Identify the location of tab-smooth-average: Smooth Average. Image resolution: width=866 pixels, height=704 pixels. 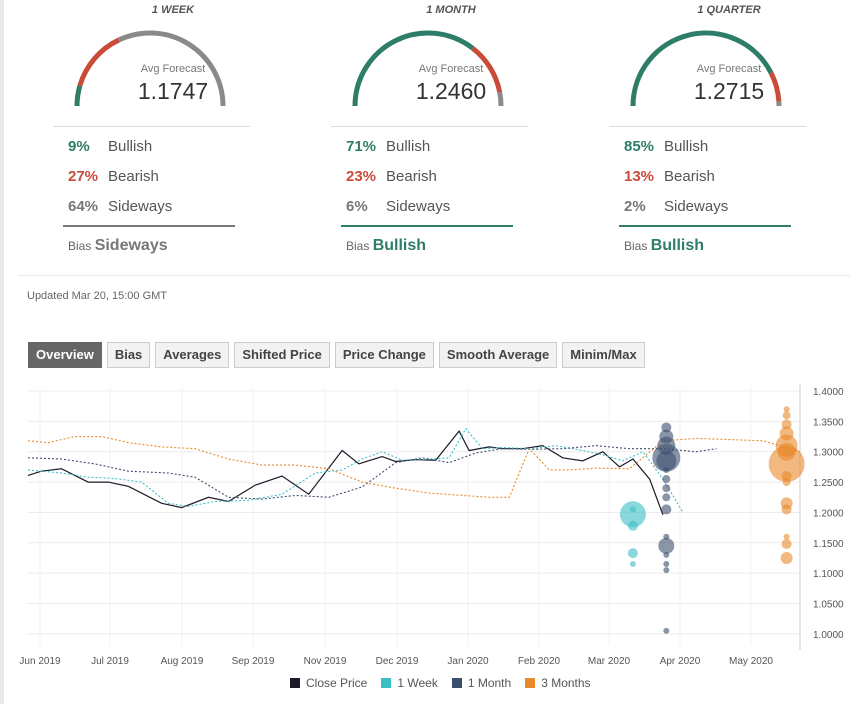
(498, 355).